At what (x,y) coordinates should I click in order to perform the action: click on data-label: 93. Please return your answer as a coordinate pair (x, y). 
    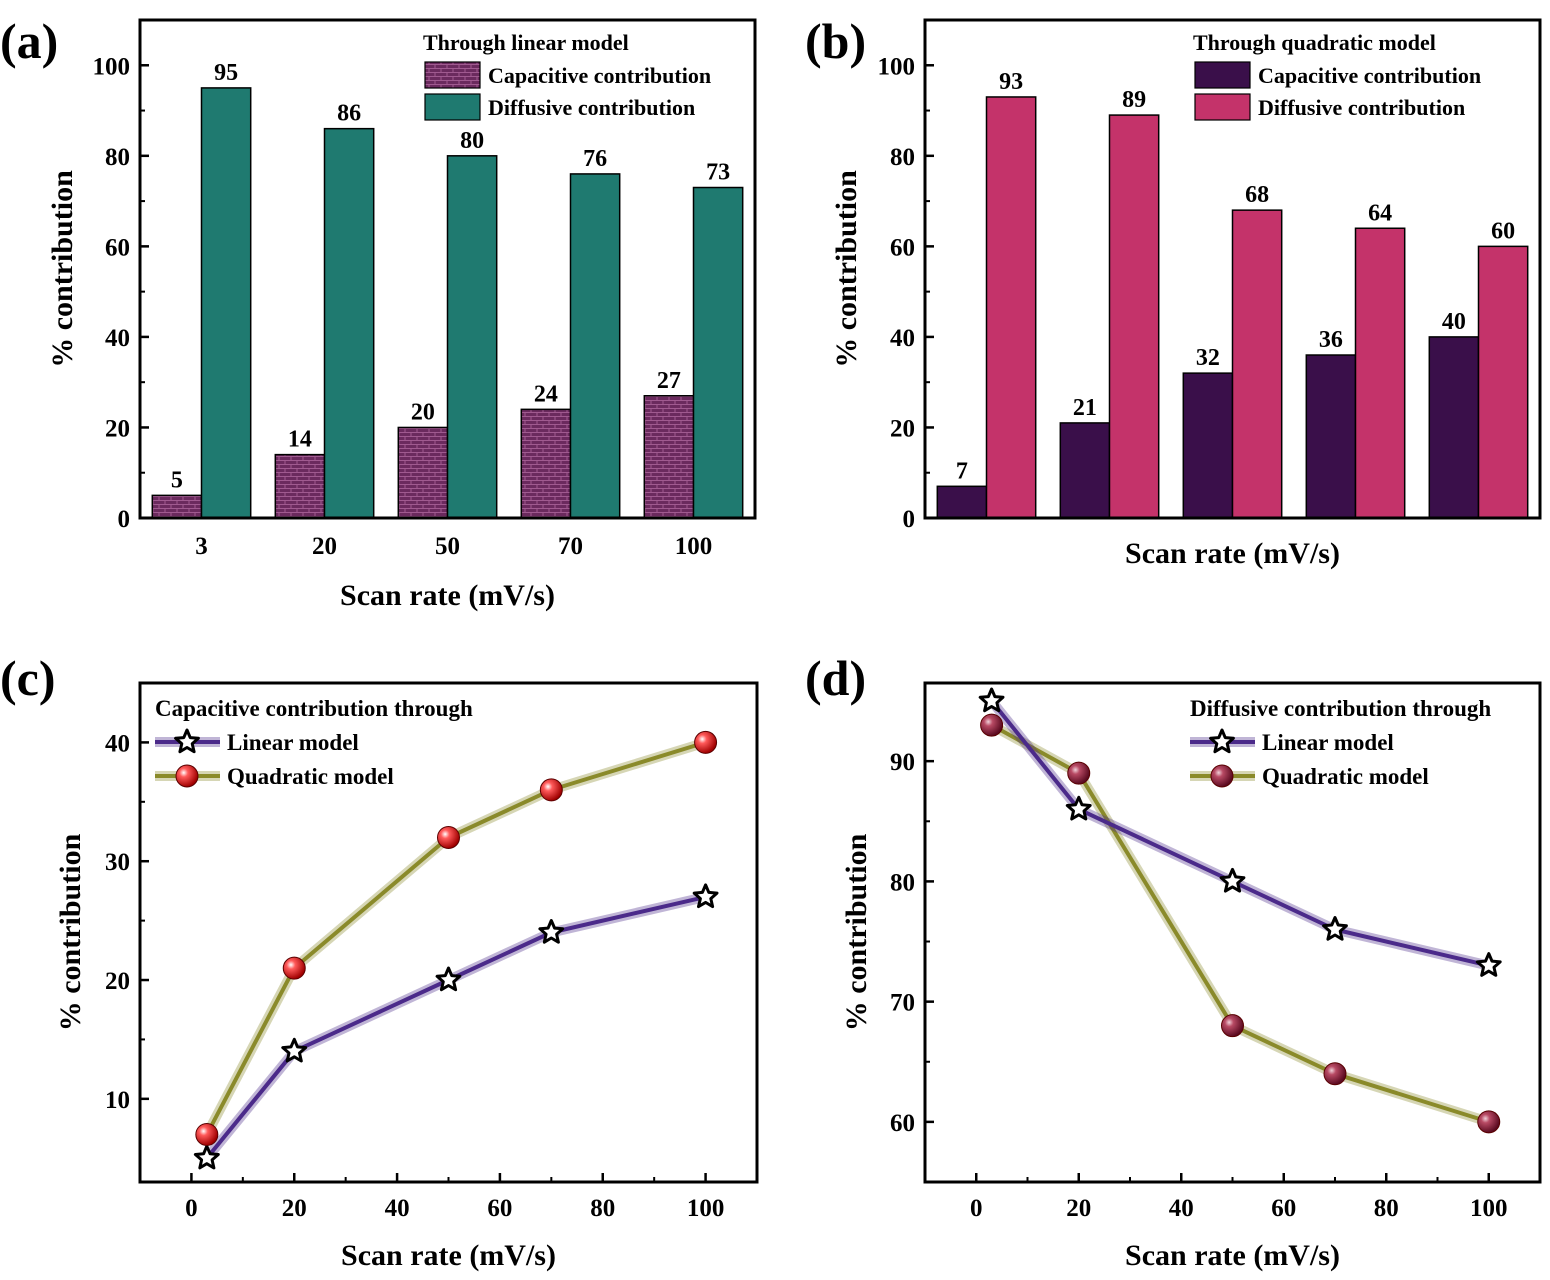
    Looking at the image, I should click on (1011, 82).